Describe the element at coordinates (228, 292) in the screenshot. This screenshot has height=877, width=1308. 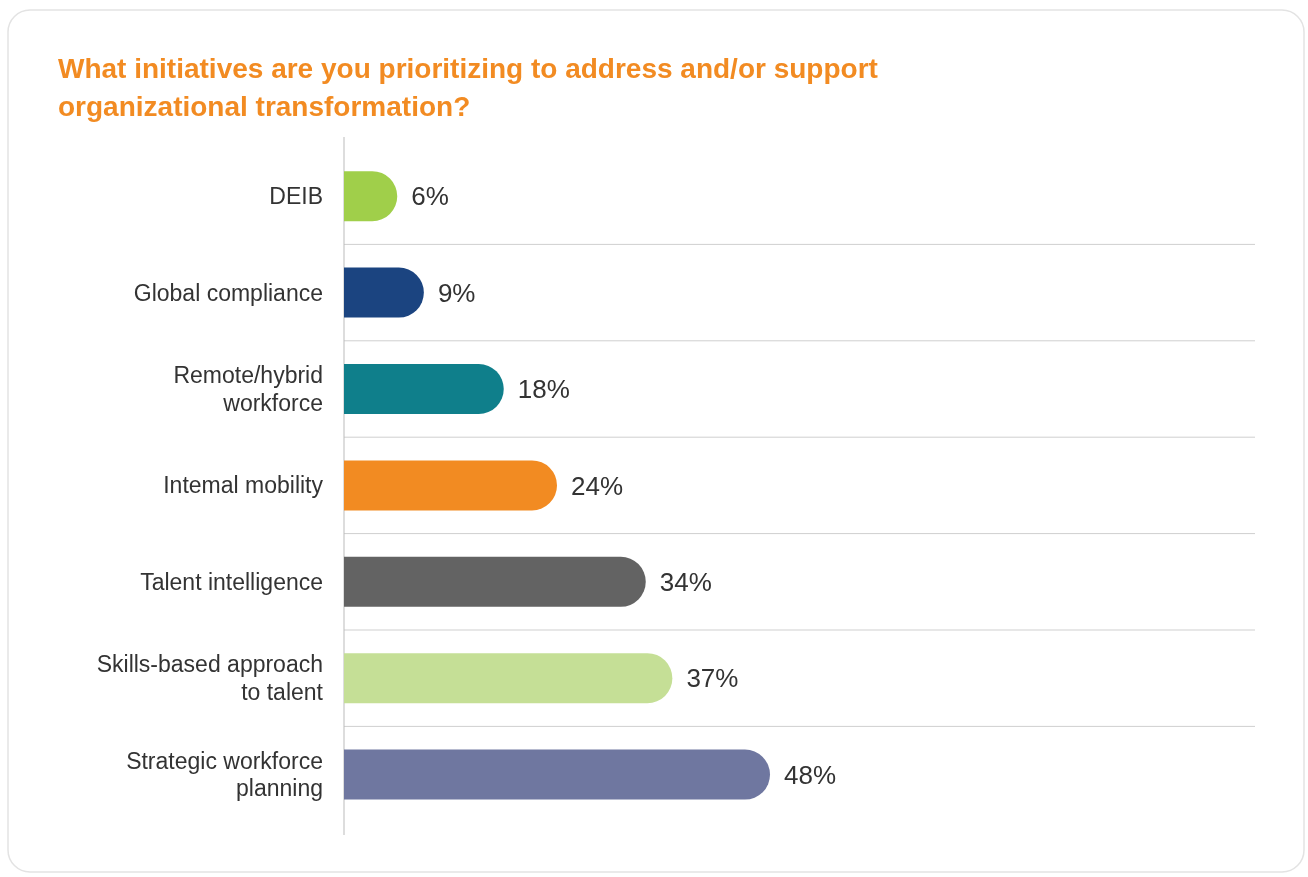
I see `y-tick-label: Global compliance` at that location.